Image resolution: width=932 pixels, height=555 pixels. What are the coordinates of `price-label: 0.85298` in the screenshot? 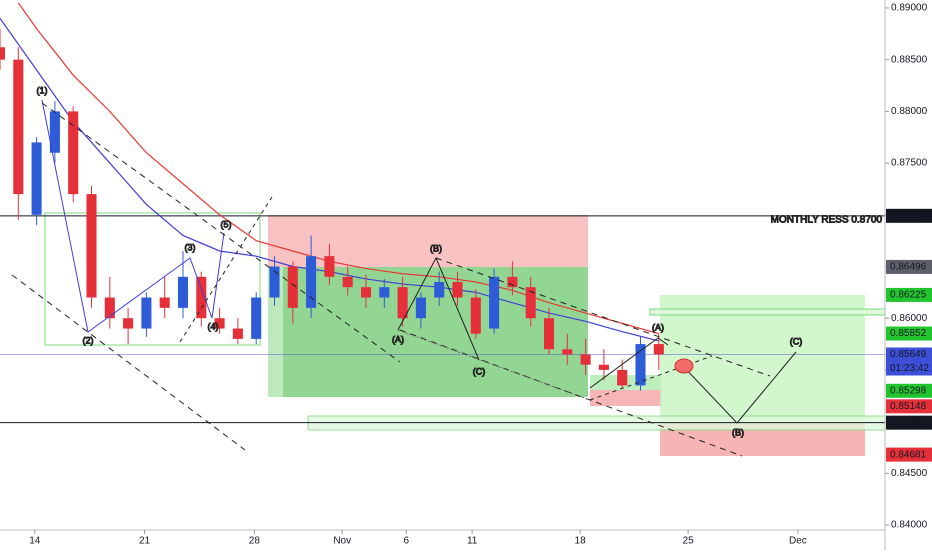 It's located at (908, 390).